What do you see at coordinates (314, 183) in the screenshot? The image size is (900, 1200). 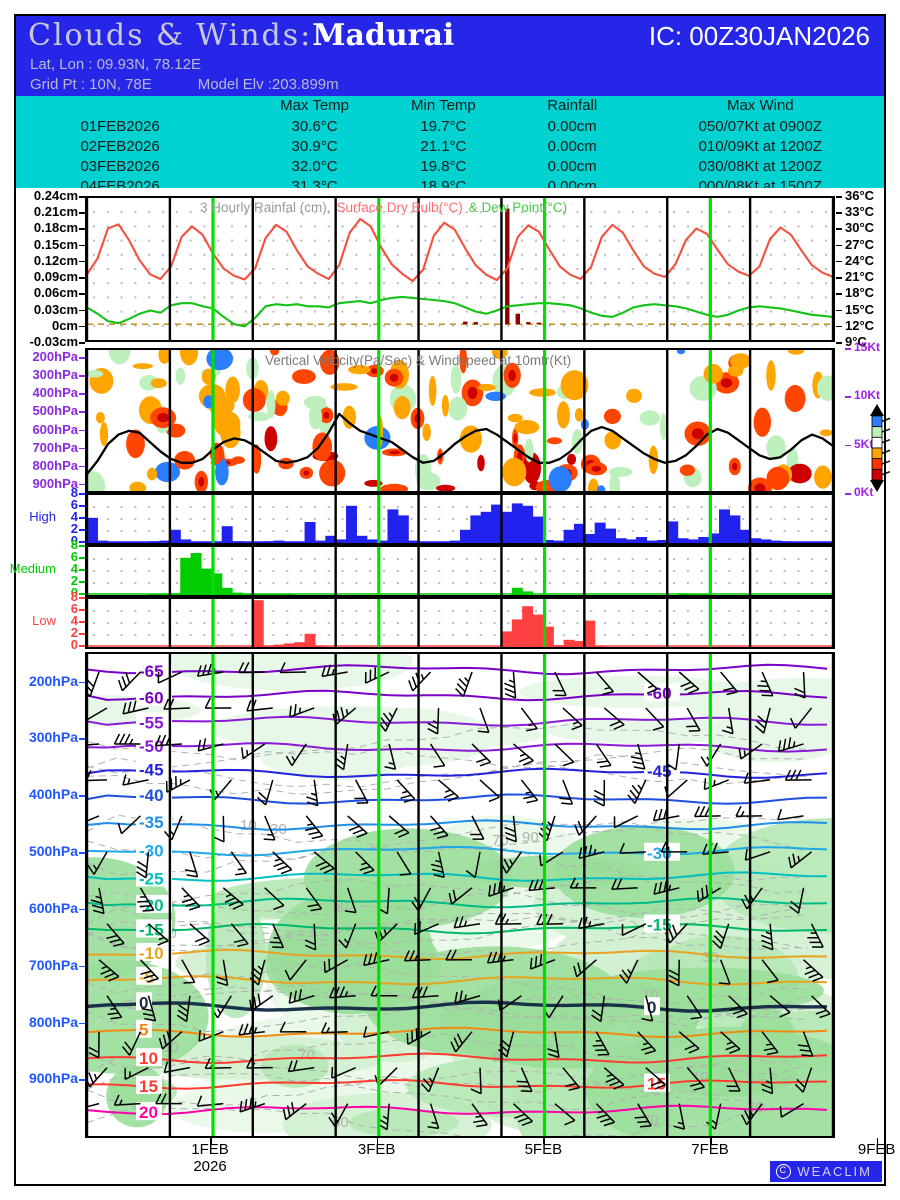 I see `cell-max-temp: 31.3°C` at bounding box center [314, 183].